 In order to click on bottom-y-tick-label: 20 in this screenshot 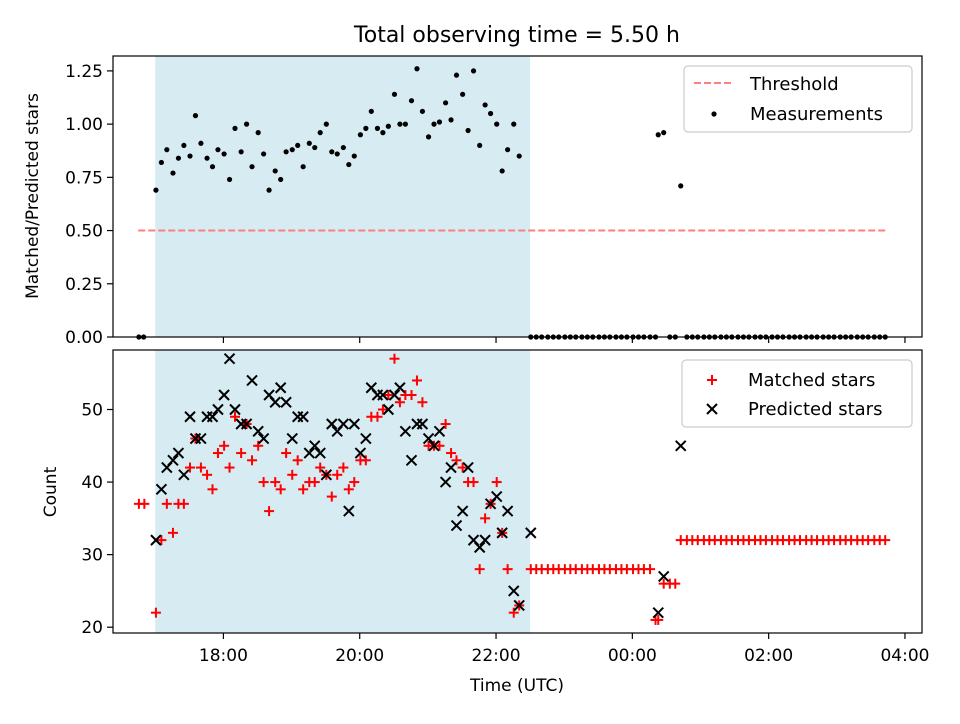, I will do `click(92, 628)`.